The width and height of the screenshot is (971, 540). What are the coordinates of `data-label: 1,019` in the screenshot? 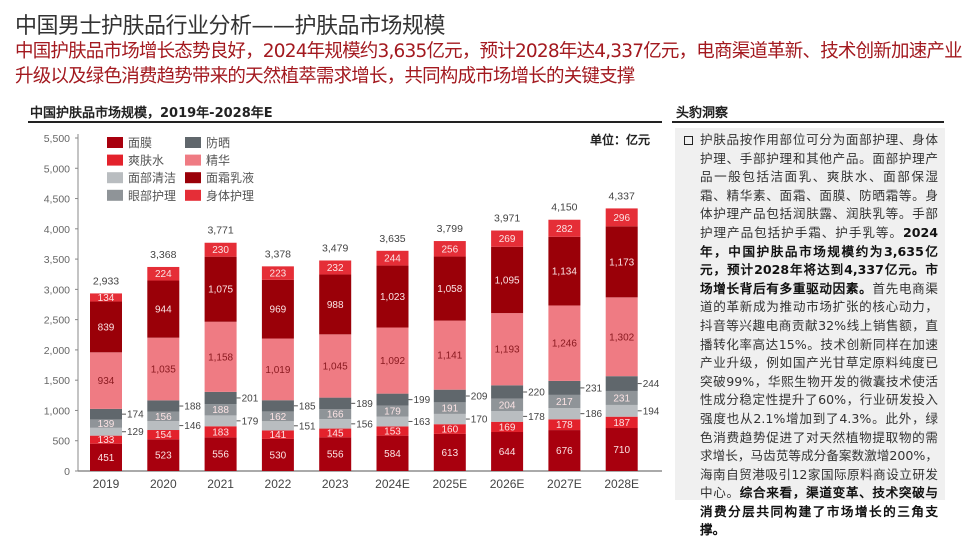 It's located at (277, 370).